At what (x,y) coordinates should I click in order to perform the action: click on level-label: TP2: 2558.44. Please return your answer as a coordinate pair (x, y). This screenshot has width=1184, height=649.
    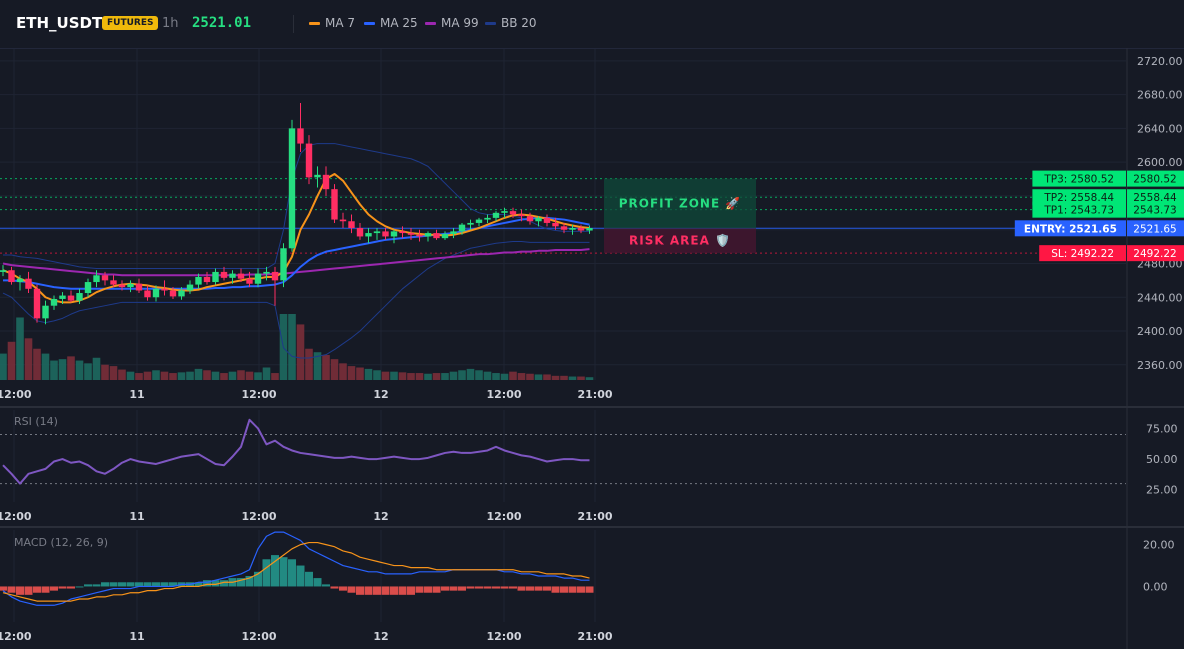
    Looking at the image, I should click on (1078, 198).